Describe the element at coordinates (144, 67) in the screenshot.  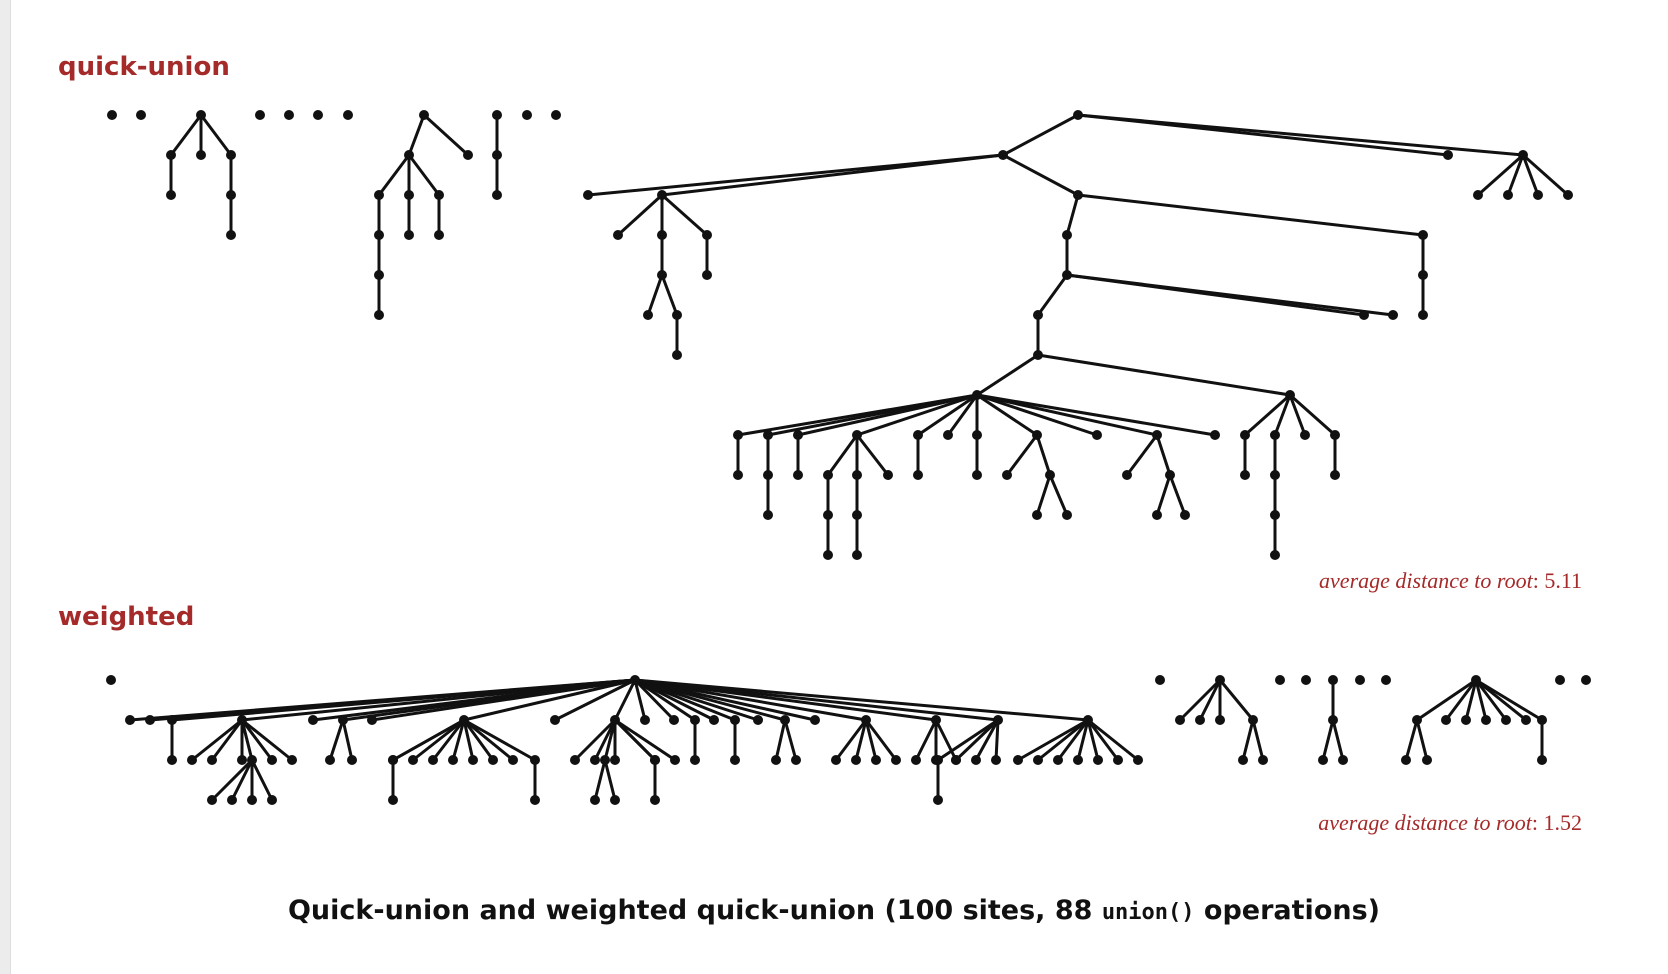
I see `quick-union-label: quick-union` at that location.